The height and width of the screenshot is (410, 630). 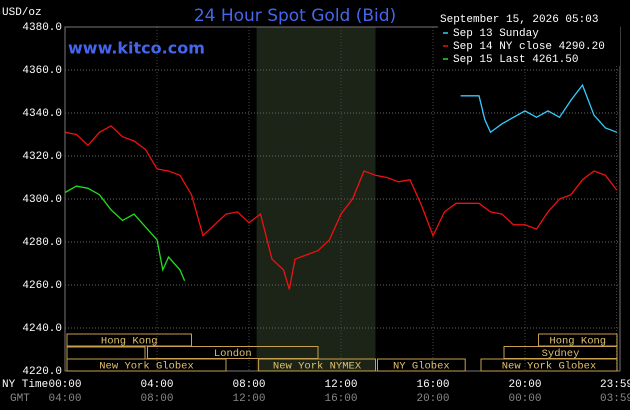 I want to click on x-tick-label: 23:59, so click(x=615, y=385).